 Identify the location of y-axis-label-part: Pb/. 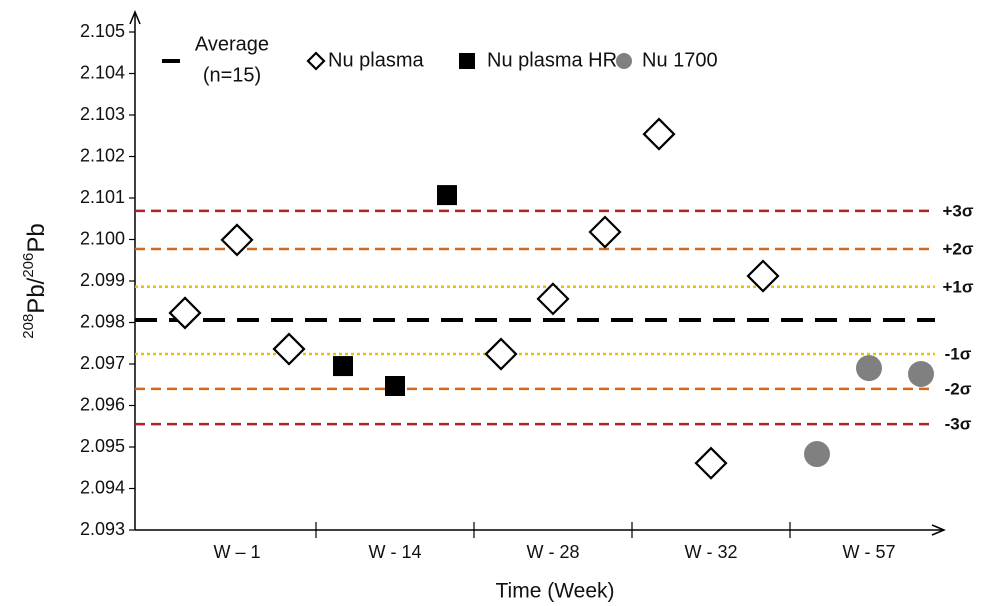
(36, 295).